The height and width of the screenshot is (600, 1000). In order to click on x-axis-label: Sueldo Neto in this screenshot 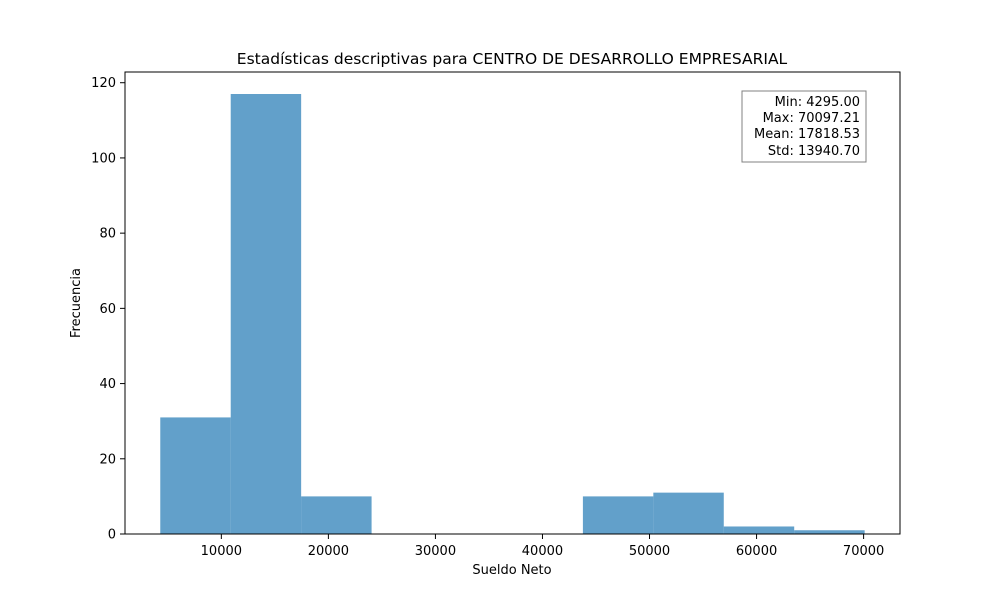, I will do `click(511, 570)`.